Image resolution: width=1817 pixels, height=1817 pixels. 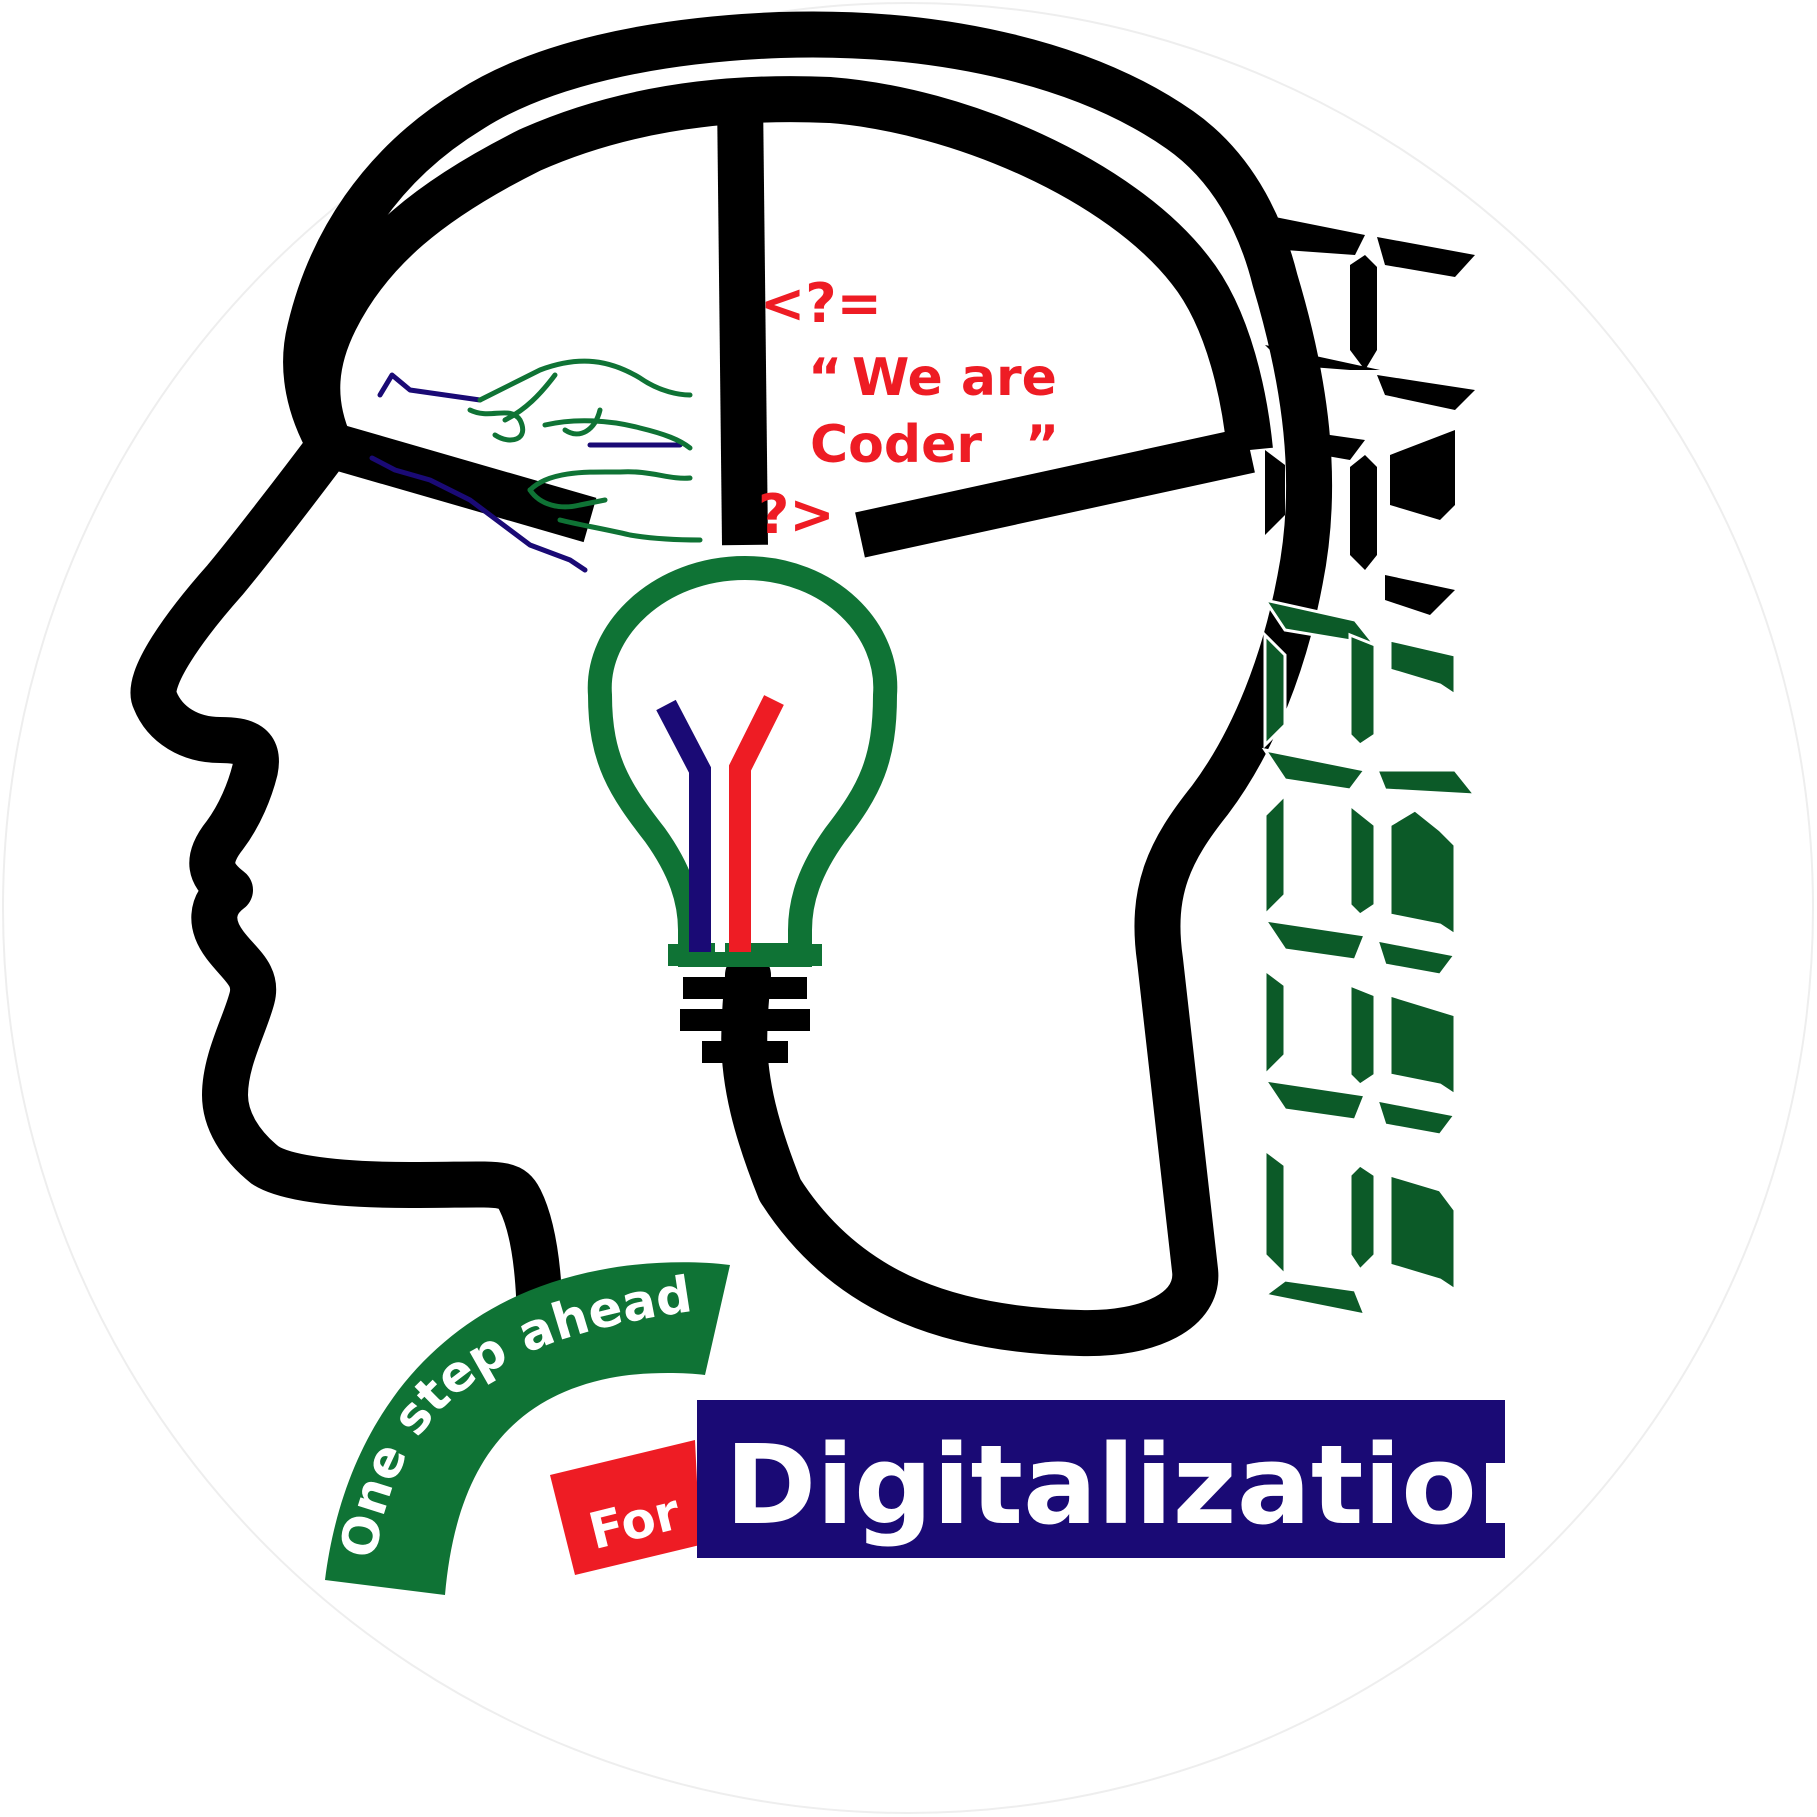 I want to click on tagline-for-band, so click(x=625, y=1507).